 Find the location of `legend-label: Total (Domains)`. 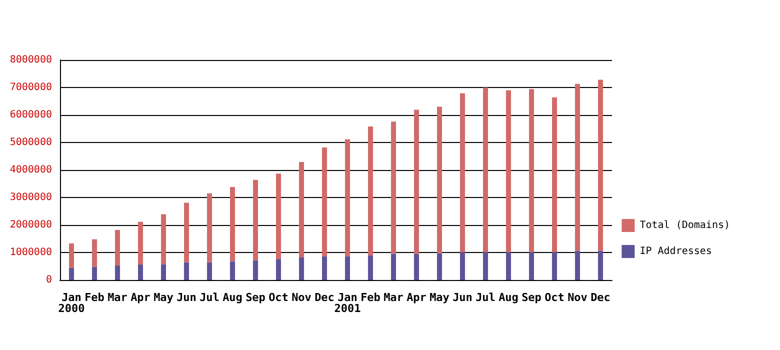

legend-label: Total (Domains) is located at coordinates (685, 225).